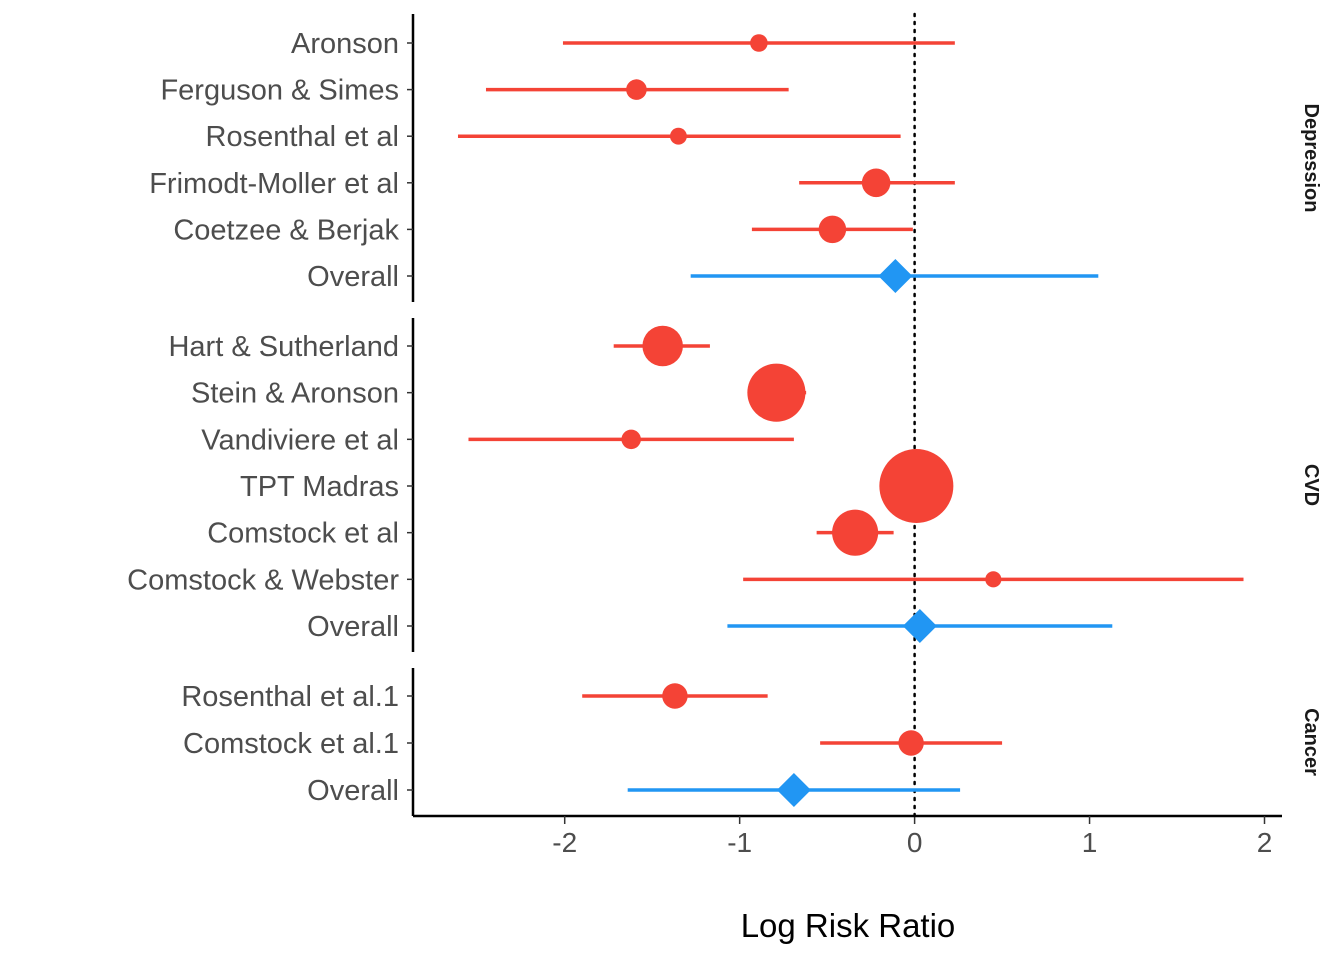 The image size is (1344, 960). What do you see at coordinates (915, 842) in the screenshot?
I see `x-tick-label: 0` at bounding box center [915, 842].